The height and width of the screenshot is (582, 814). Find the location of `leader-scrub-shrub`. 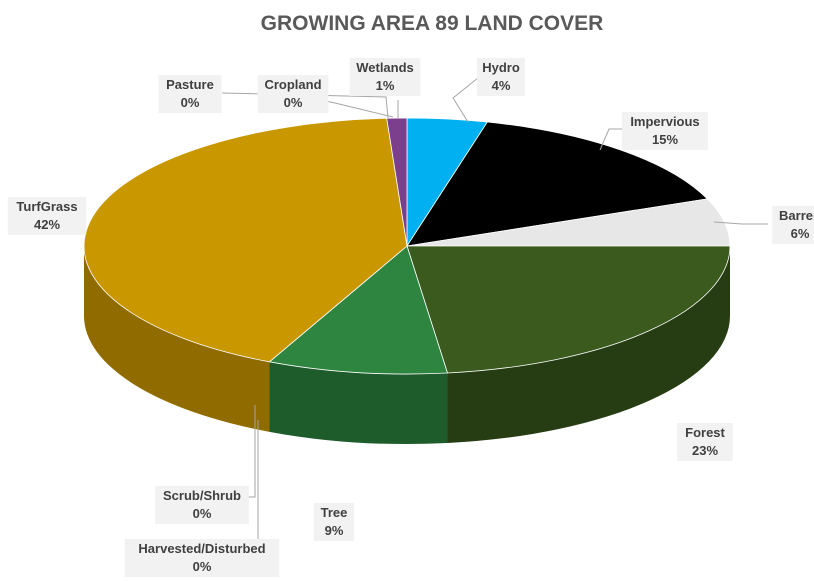

leader-scrub-shrub is located at coordinates (252, 451).